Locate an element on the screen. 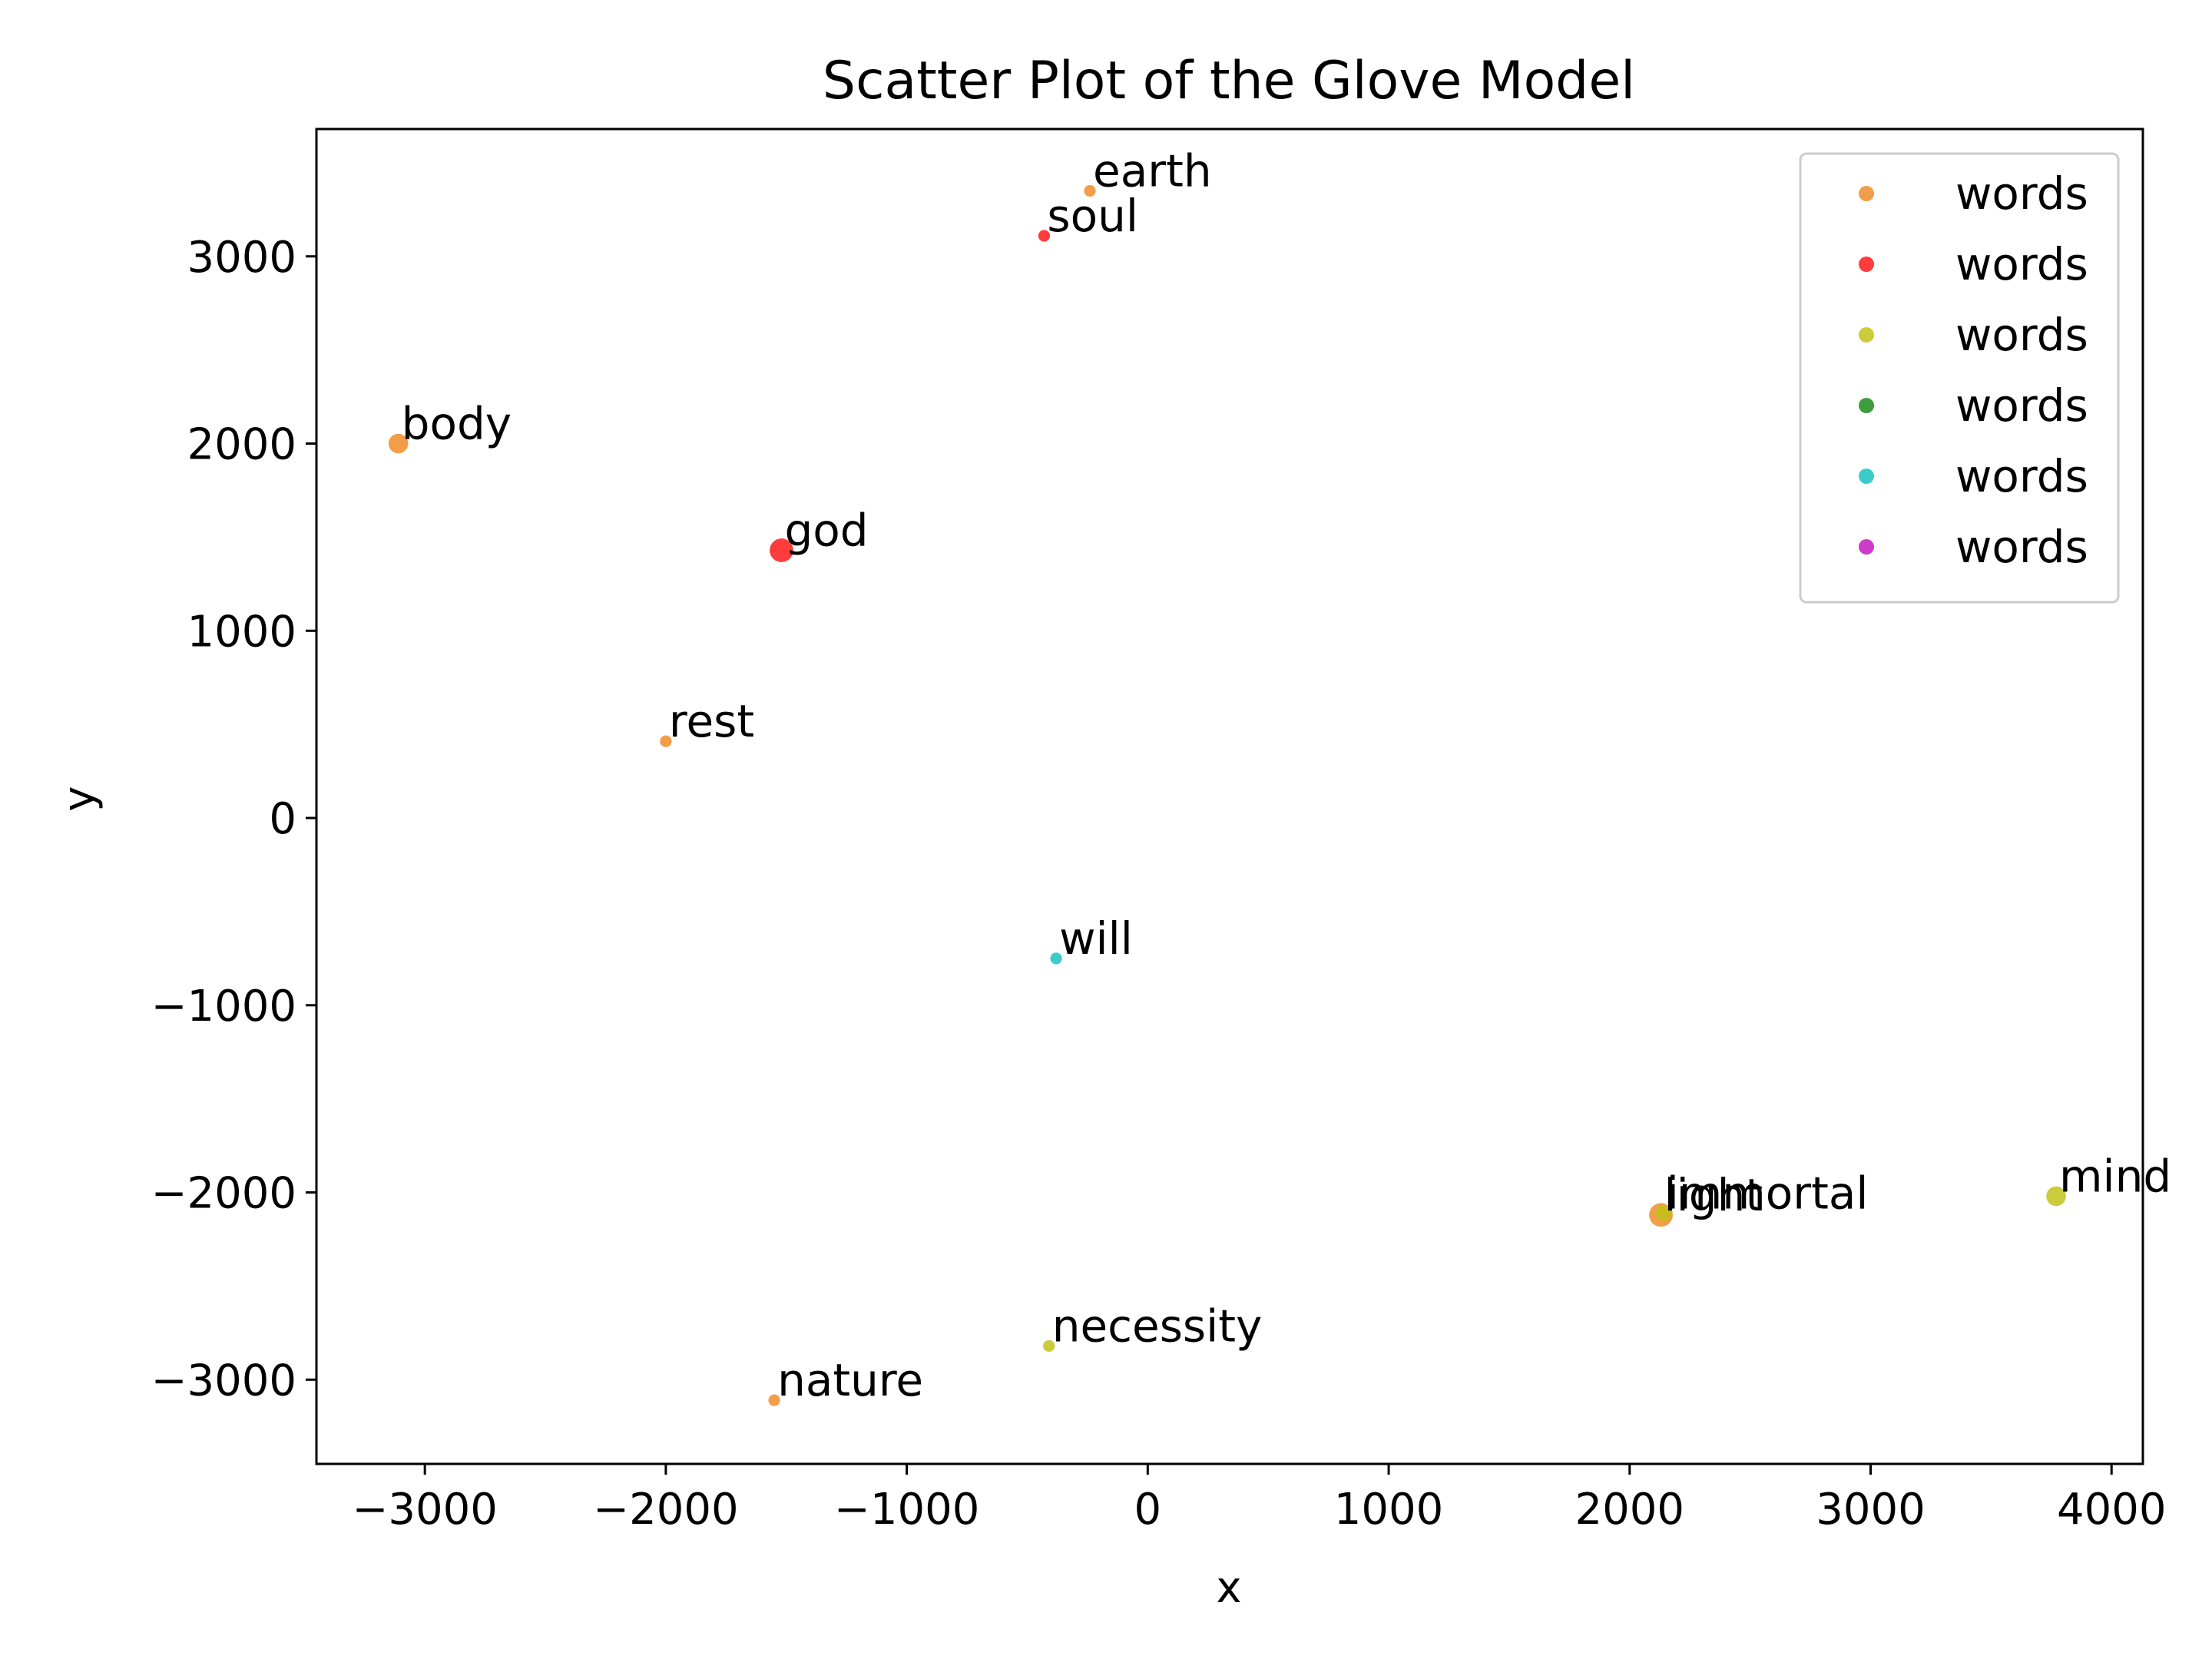  point-label: immortal is located at coordinates (1768, 1193).